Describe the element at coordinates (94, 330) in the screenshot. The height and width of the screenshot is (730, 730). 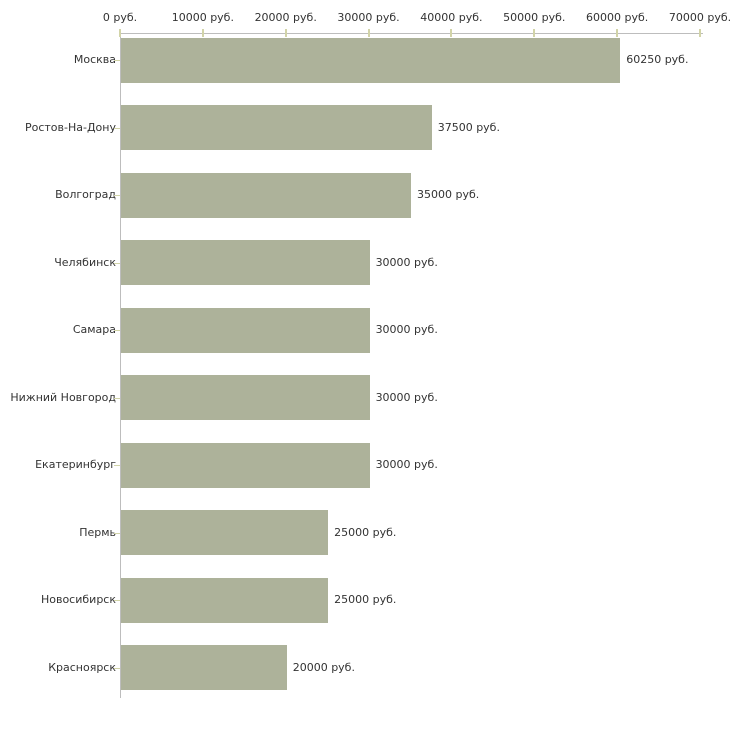
I see `category-label: Самара` at that location.